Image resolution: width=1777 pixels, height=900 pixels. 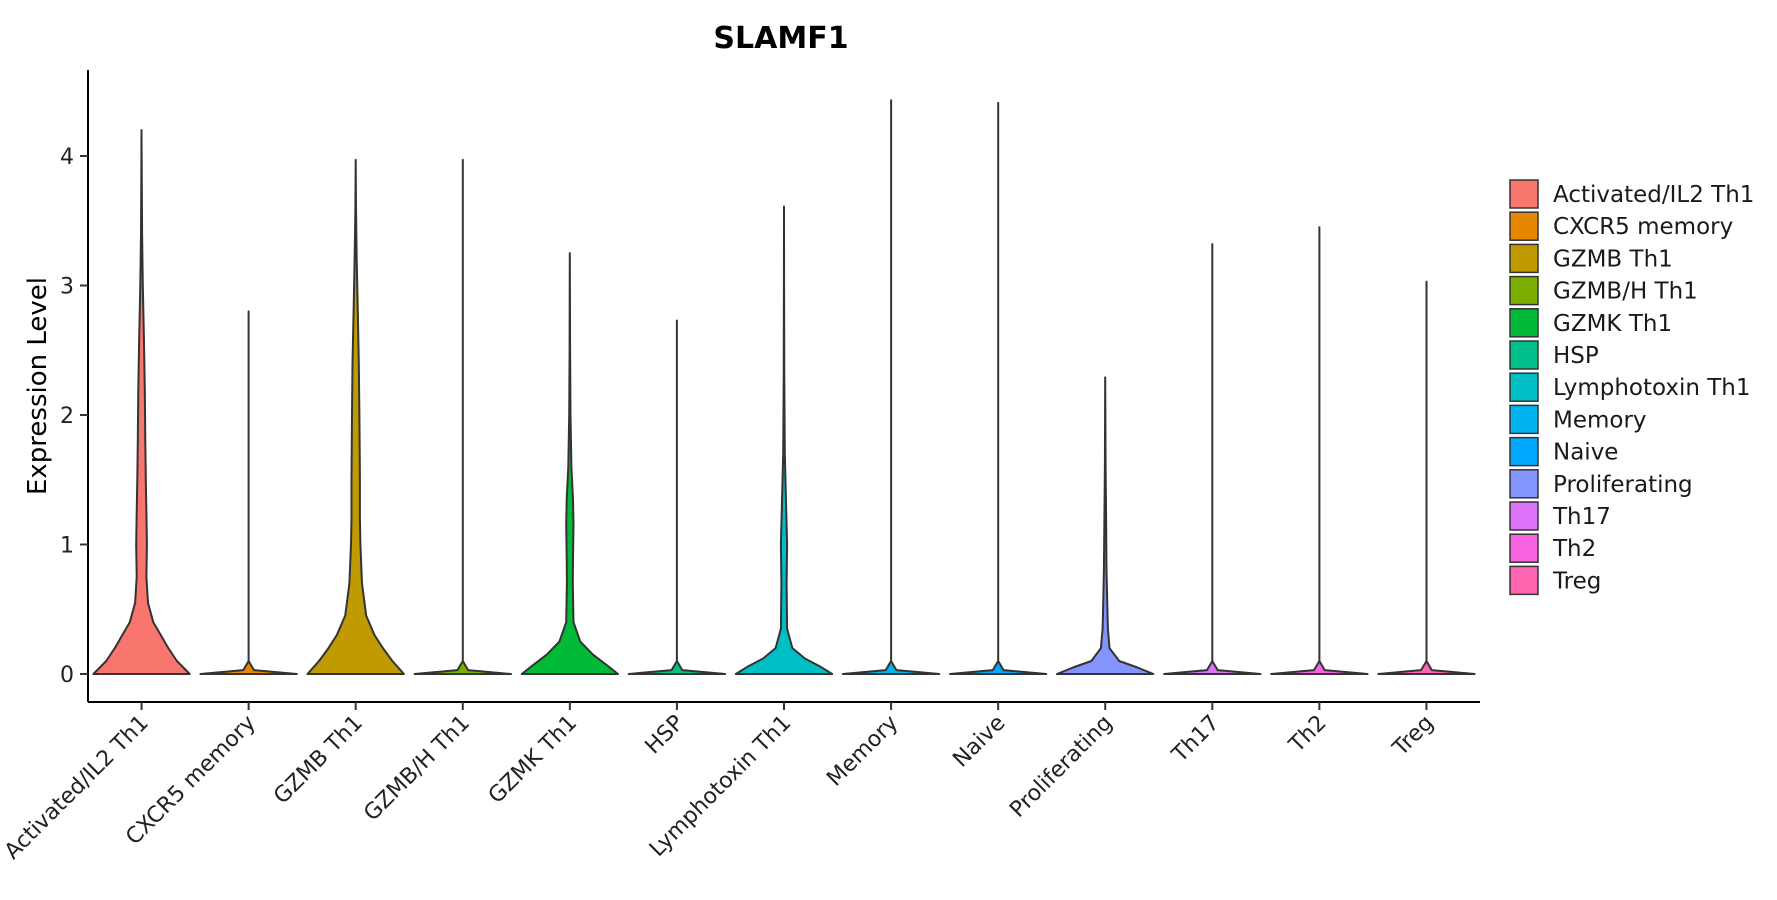 What do you see at coordinates (462, 416) in the screenshot?
I see `violin-gzmb-h-th1` at bounding box center [462, 416].